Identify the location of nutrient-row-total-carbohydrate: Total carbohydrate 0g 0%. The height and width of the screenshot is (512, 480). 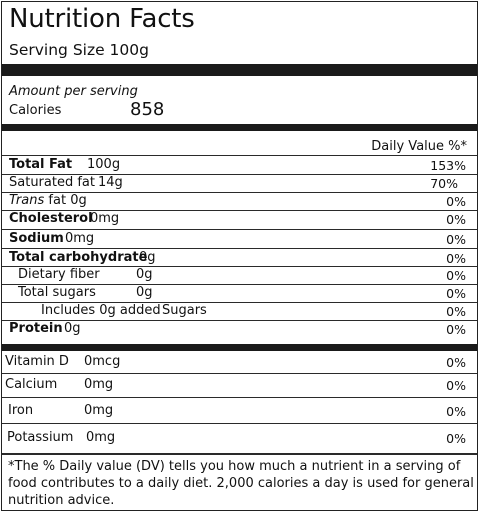
(239, 258).